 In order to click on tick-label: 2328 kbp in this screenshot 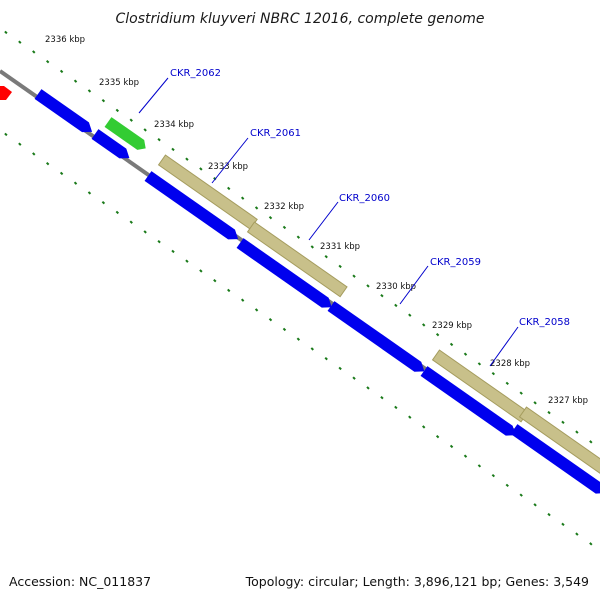, I will do `click(510, 364)`.